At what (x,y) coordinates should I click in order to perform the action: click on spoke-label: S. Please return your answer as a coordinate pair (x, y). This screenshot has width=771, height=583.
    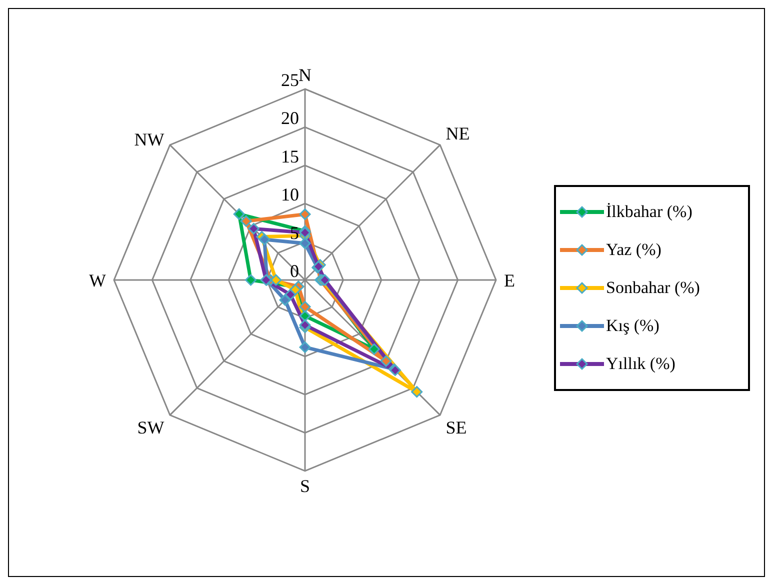
    Looking at the image, I should click on (305, 486).